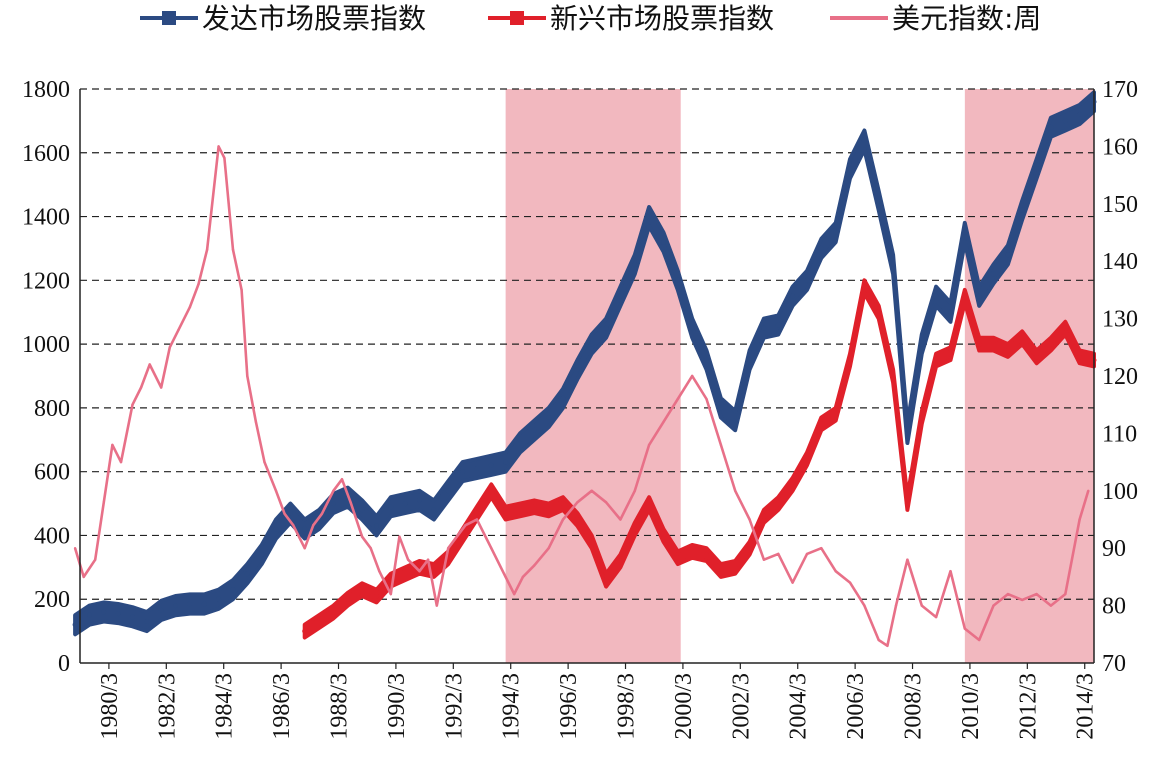 This screenshot has width=1160, height=777. What do you see at coordinates (52, 473) in the screenshot?
I see `left-tick-label: 600` at bounding box center [52, 473].